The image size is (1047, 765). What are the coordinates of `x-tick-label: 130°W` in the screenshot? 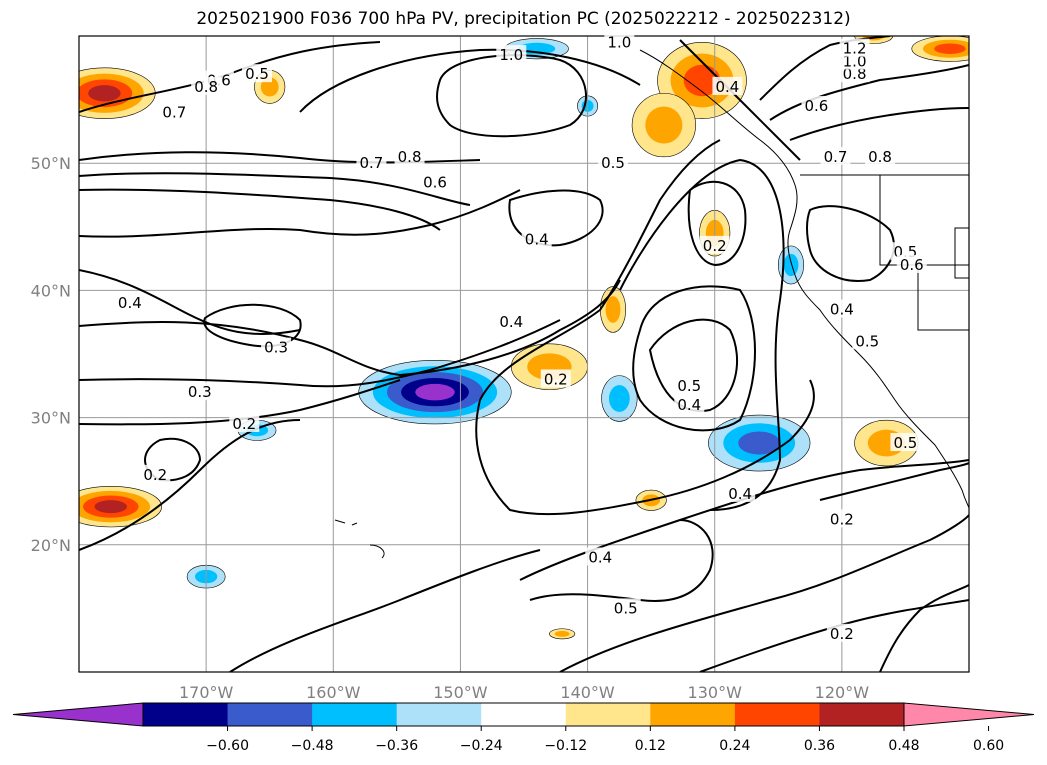 It's located at (715, 692).